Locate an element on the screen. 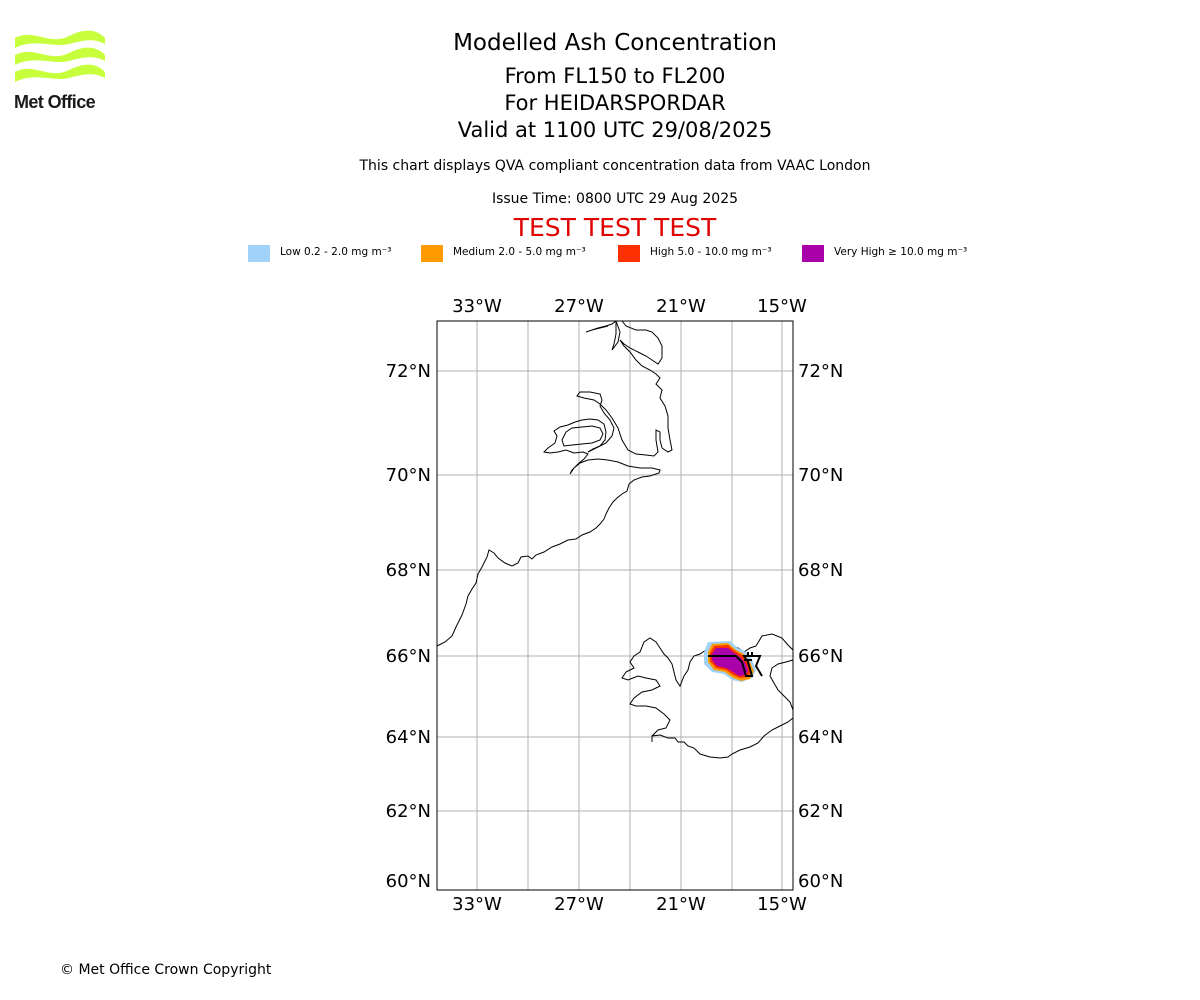  issue-time: Issue Time: 0800 UTC 29 Aug 2025 is located at coordinates (615, 199).